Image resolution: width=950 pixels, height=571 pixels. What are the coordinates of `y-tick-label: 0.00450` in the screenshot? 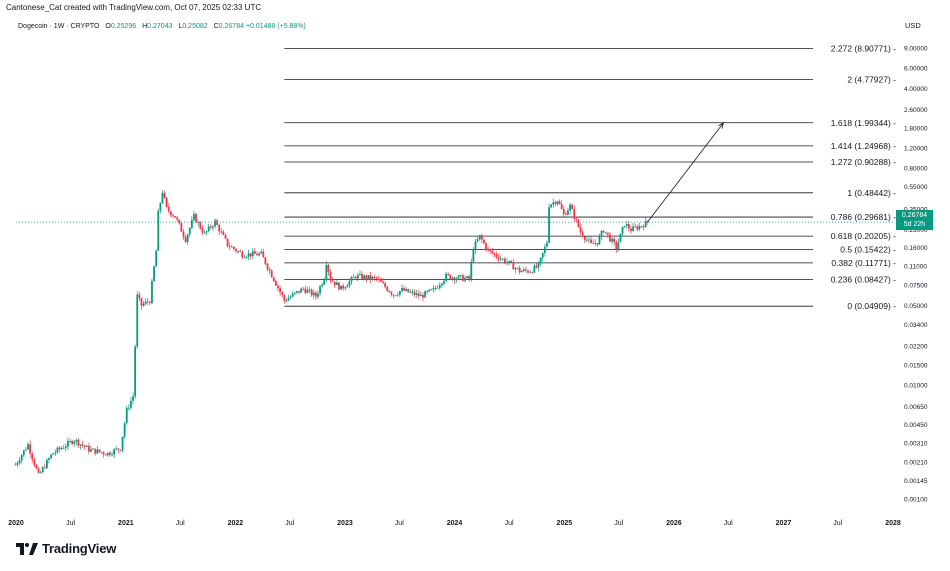 It's located at (916, 425).